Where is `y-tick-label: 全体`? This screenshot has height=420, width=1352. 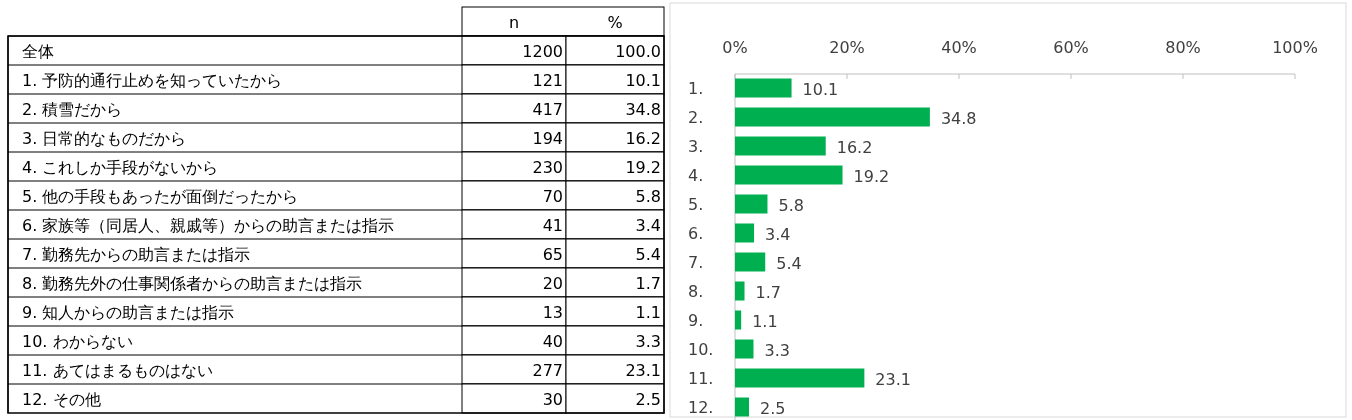
y-tick-label: 全体 is located at coordinates (38, 51).